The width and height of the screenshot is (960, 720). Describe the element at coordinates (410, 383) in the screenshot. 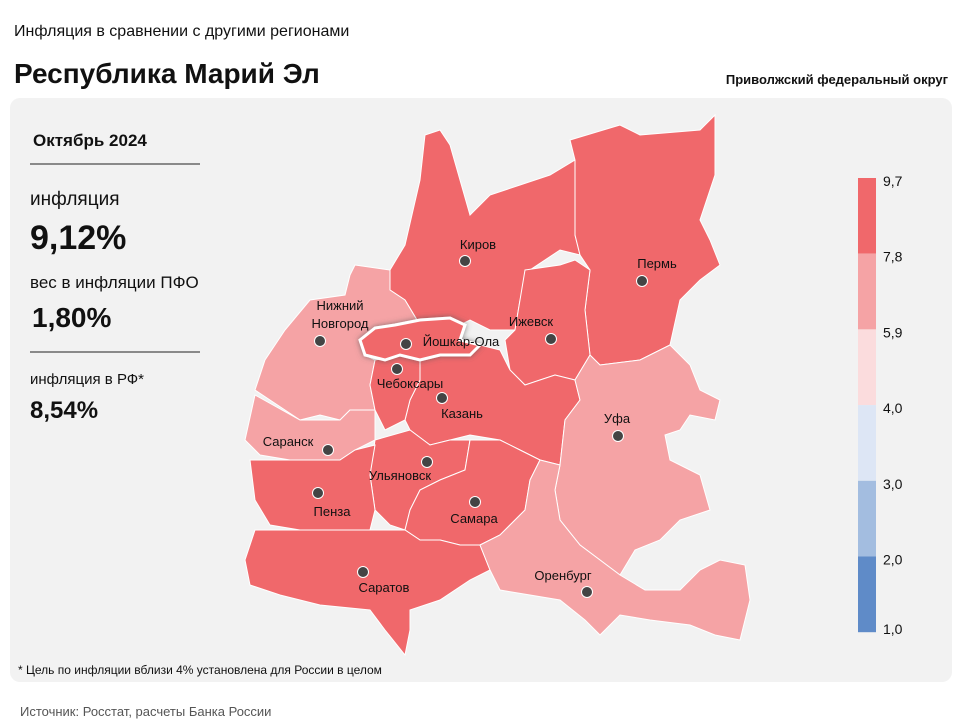

I see `city-label: Чебоксары` at that location.